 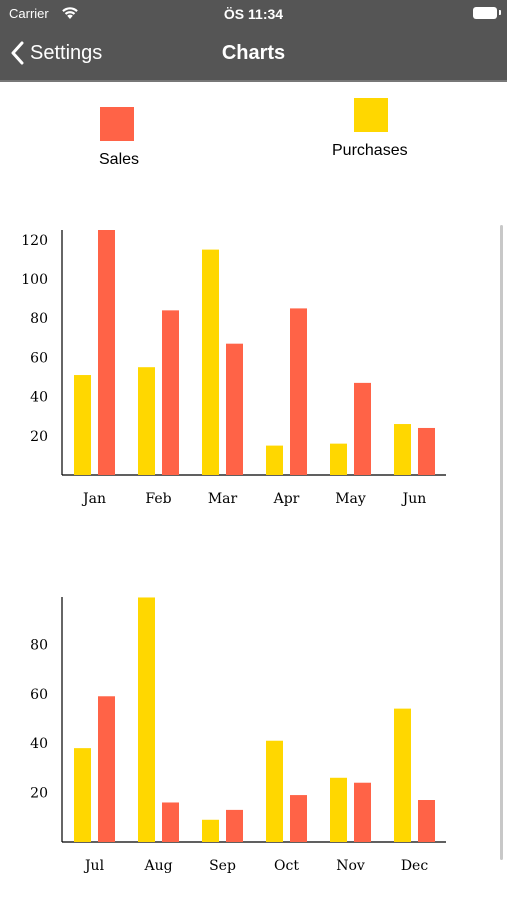 What do you see at coordinates (39, 794) in the screenshot?
I see `y-tick-label: 20` at bounding box center [39, 794].